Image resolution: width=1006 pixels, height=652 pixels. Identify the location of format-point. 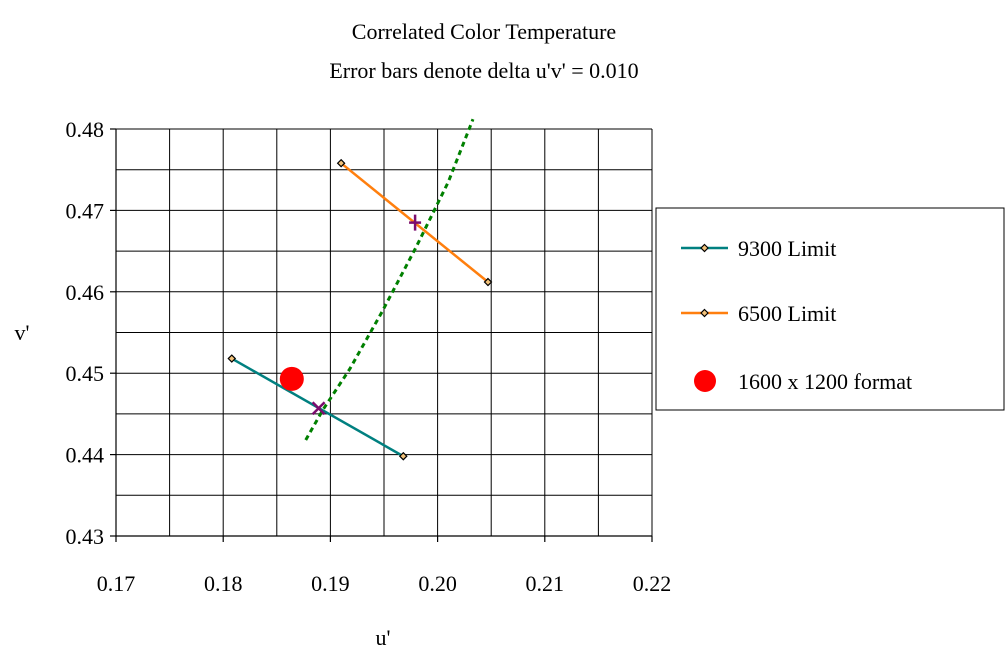
(291, 378).